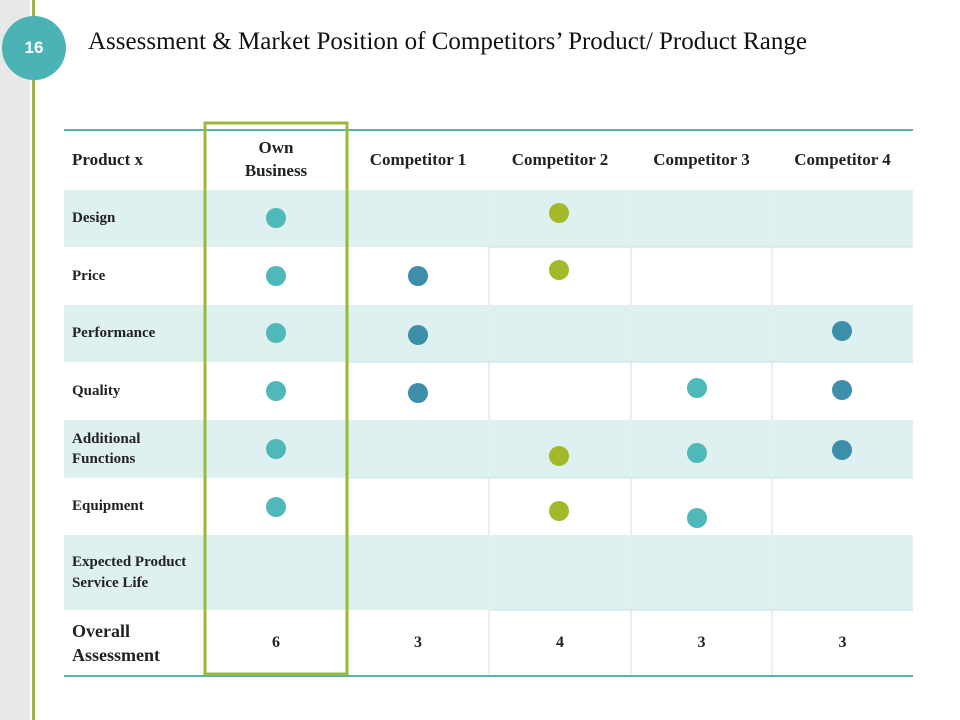  What do you see at coordinates (15, 360) in the screenshot?
I see `side-strip` at bounding box center [15, 360].